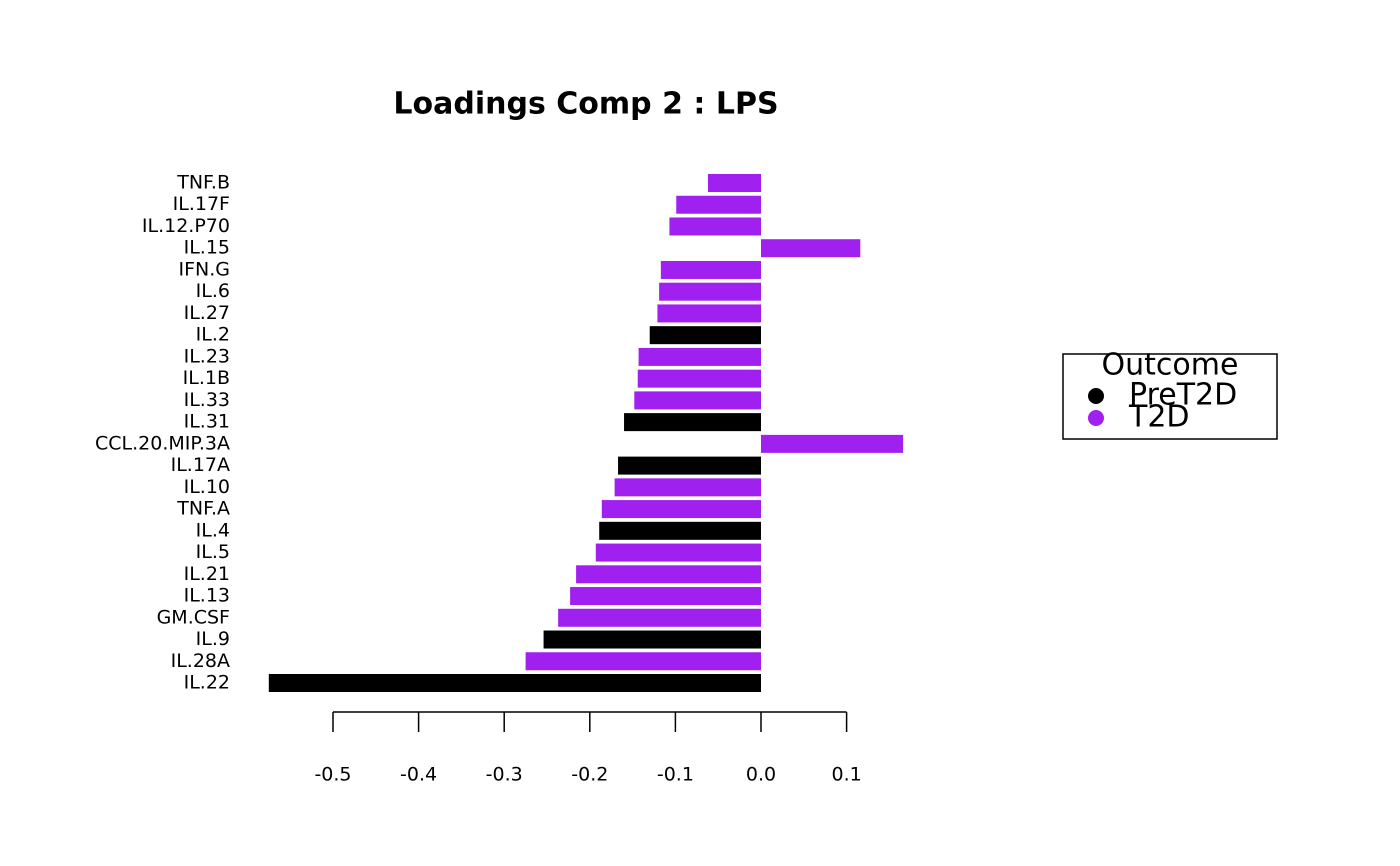 Image resolution: width=1400 pixels, height=866 pixels. I want to click on x-tick-label: -0.4, so click(418, 775).